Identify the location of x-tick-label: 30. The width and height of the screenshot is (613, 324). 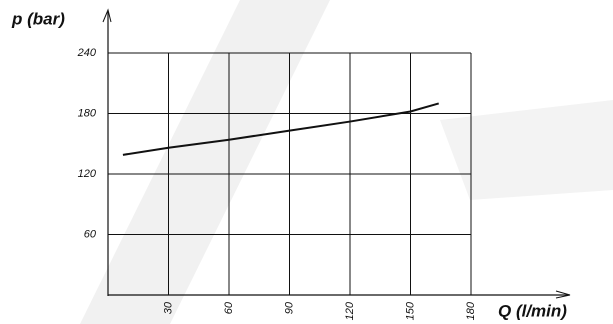
(168, 307).